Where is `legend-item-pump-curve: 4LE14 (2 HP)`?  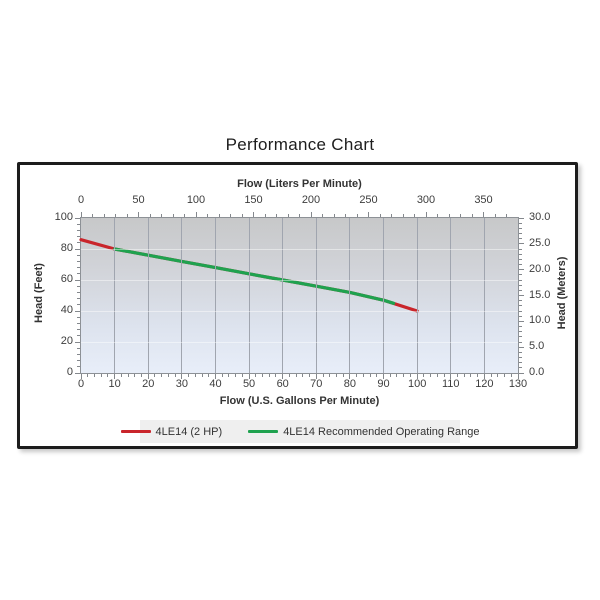 legend-item-pump-curve: 4LE14 (2 HP) is located at coordinates (171, 432).